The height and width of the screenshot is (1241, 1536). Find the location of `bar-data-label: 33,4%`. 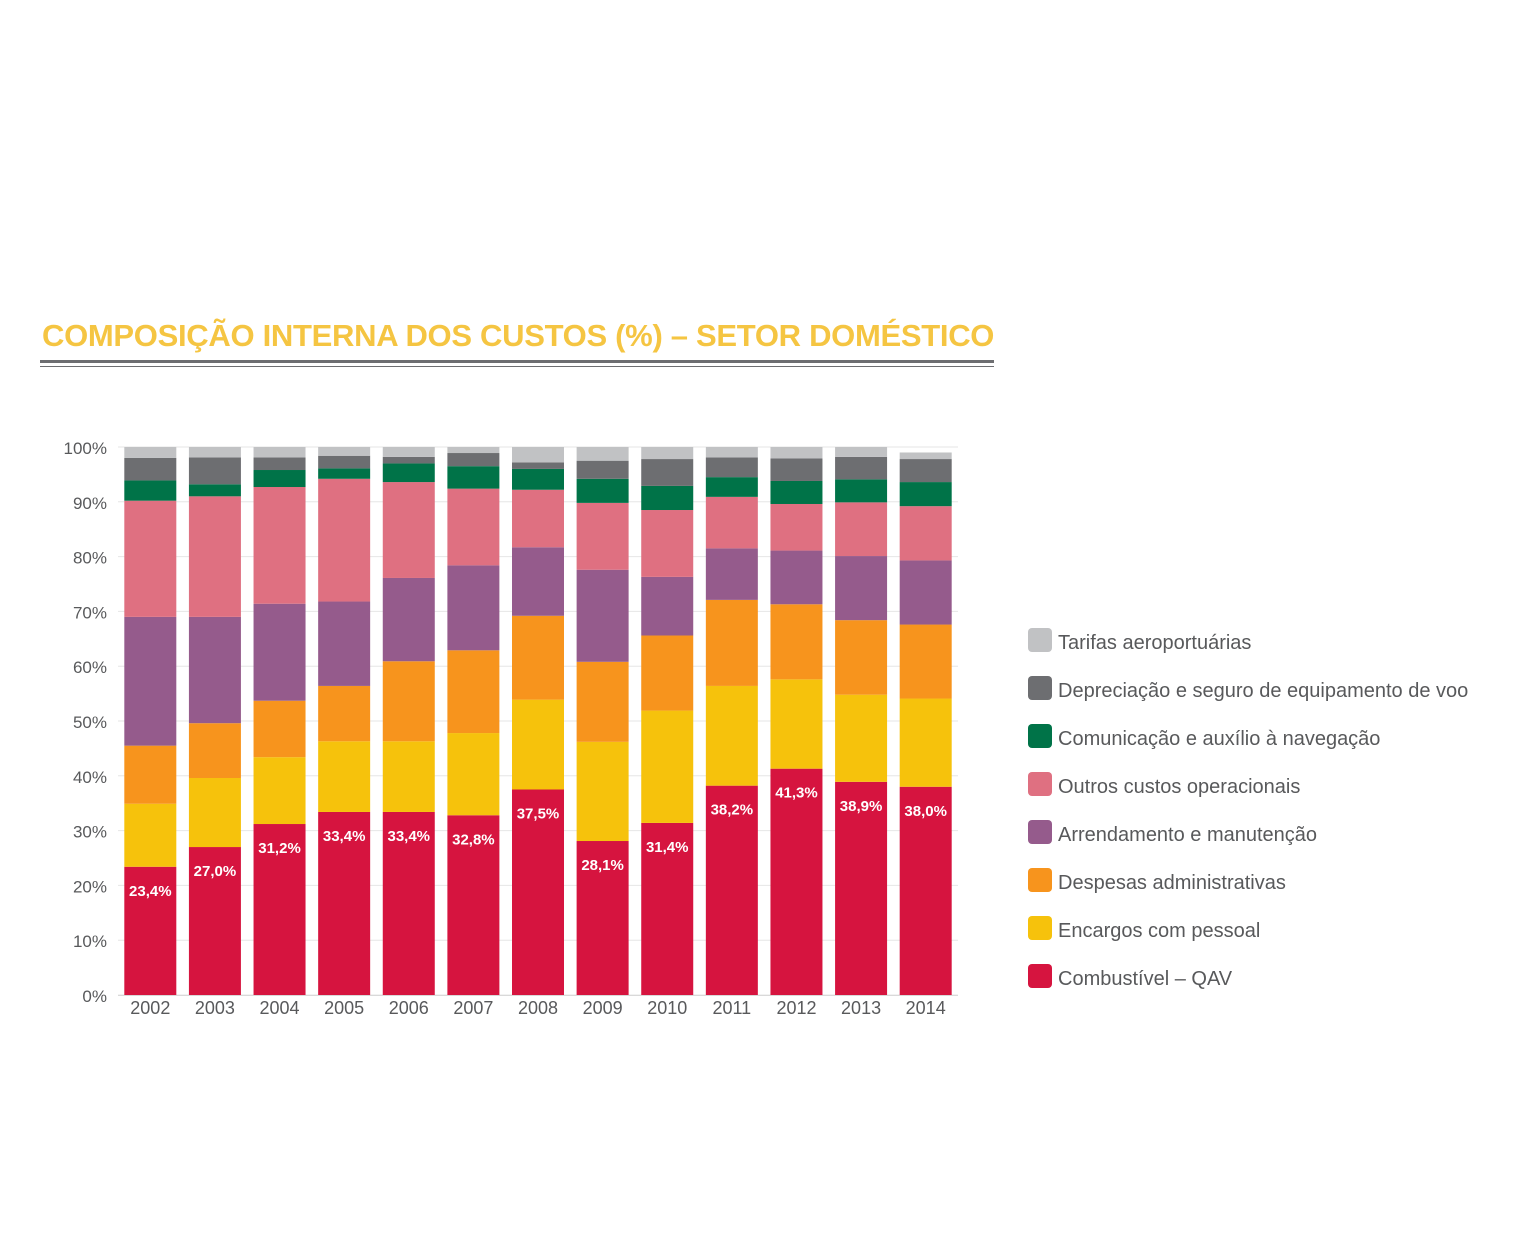

bar-data-label: 33,4% is located at coordinates (408, 836).